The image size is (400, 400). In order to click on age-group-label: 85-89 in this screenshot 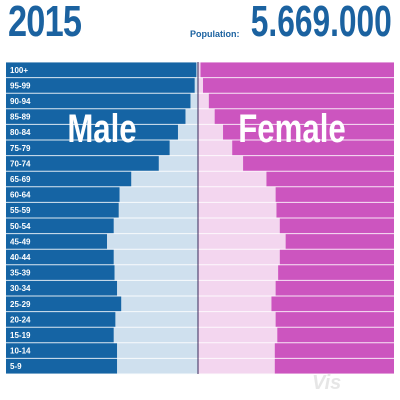, I will do `click(20, 117)`.